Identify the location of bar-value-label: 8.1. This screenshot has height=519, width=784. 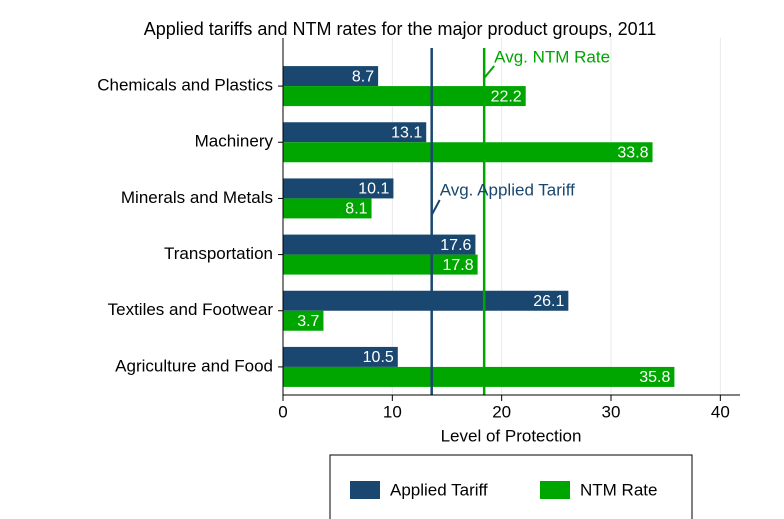
(356, 209).